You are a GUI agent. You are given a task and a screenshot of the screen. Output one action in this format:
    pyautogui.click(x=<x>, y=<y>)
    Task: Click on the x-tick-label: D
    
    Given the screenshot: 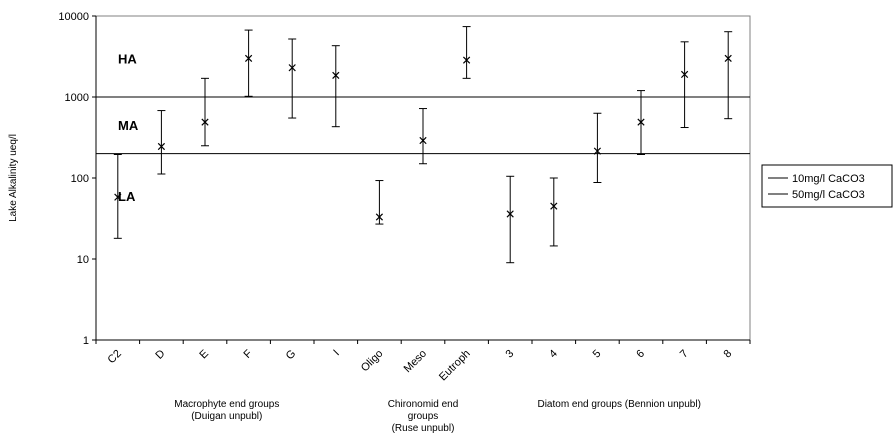 What is the action you would take?
    pyautogui.click(x=160, y=355)
    